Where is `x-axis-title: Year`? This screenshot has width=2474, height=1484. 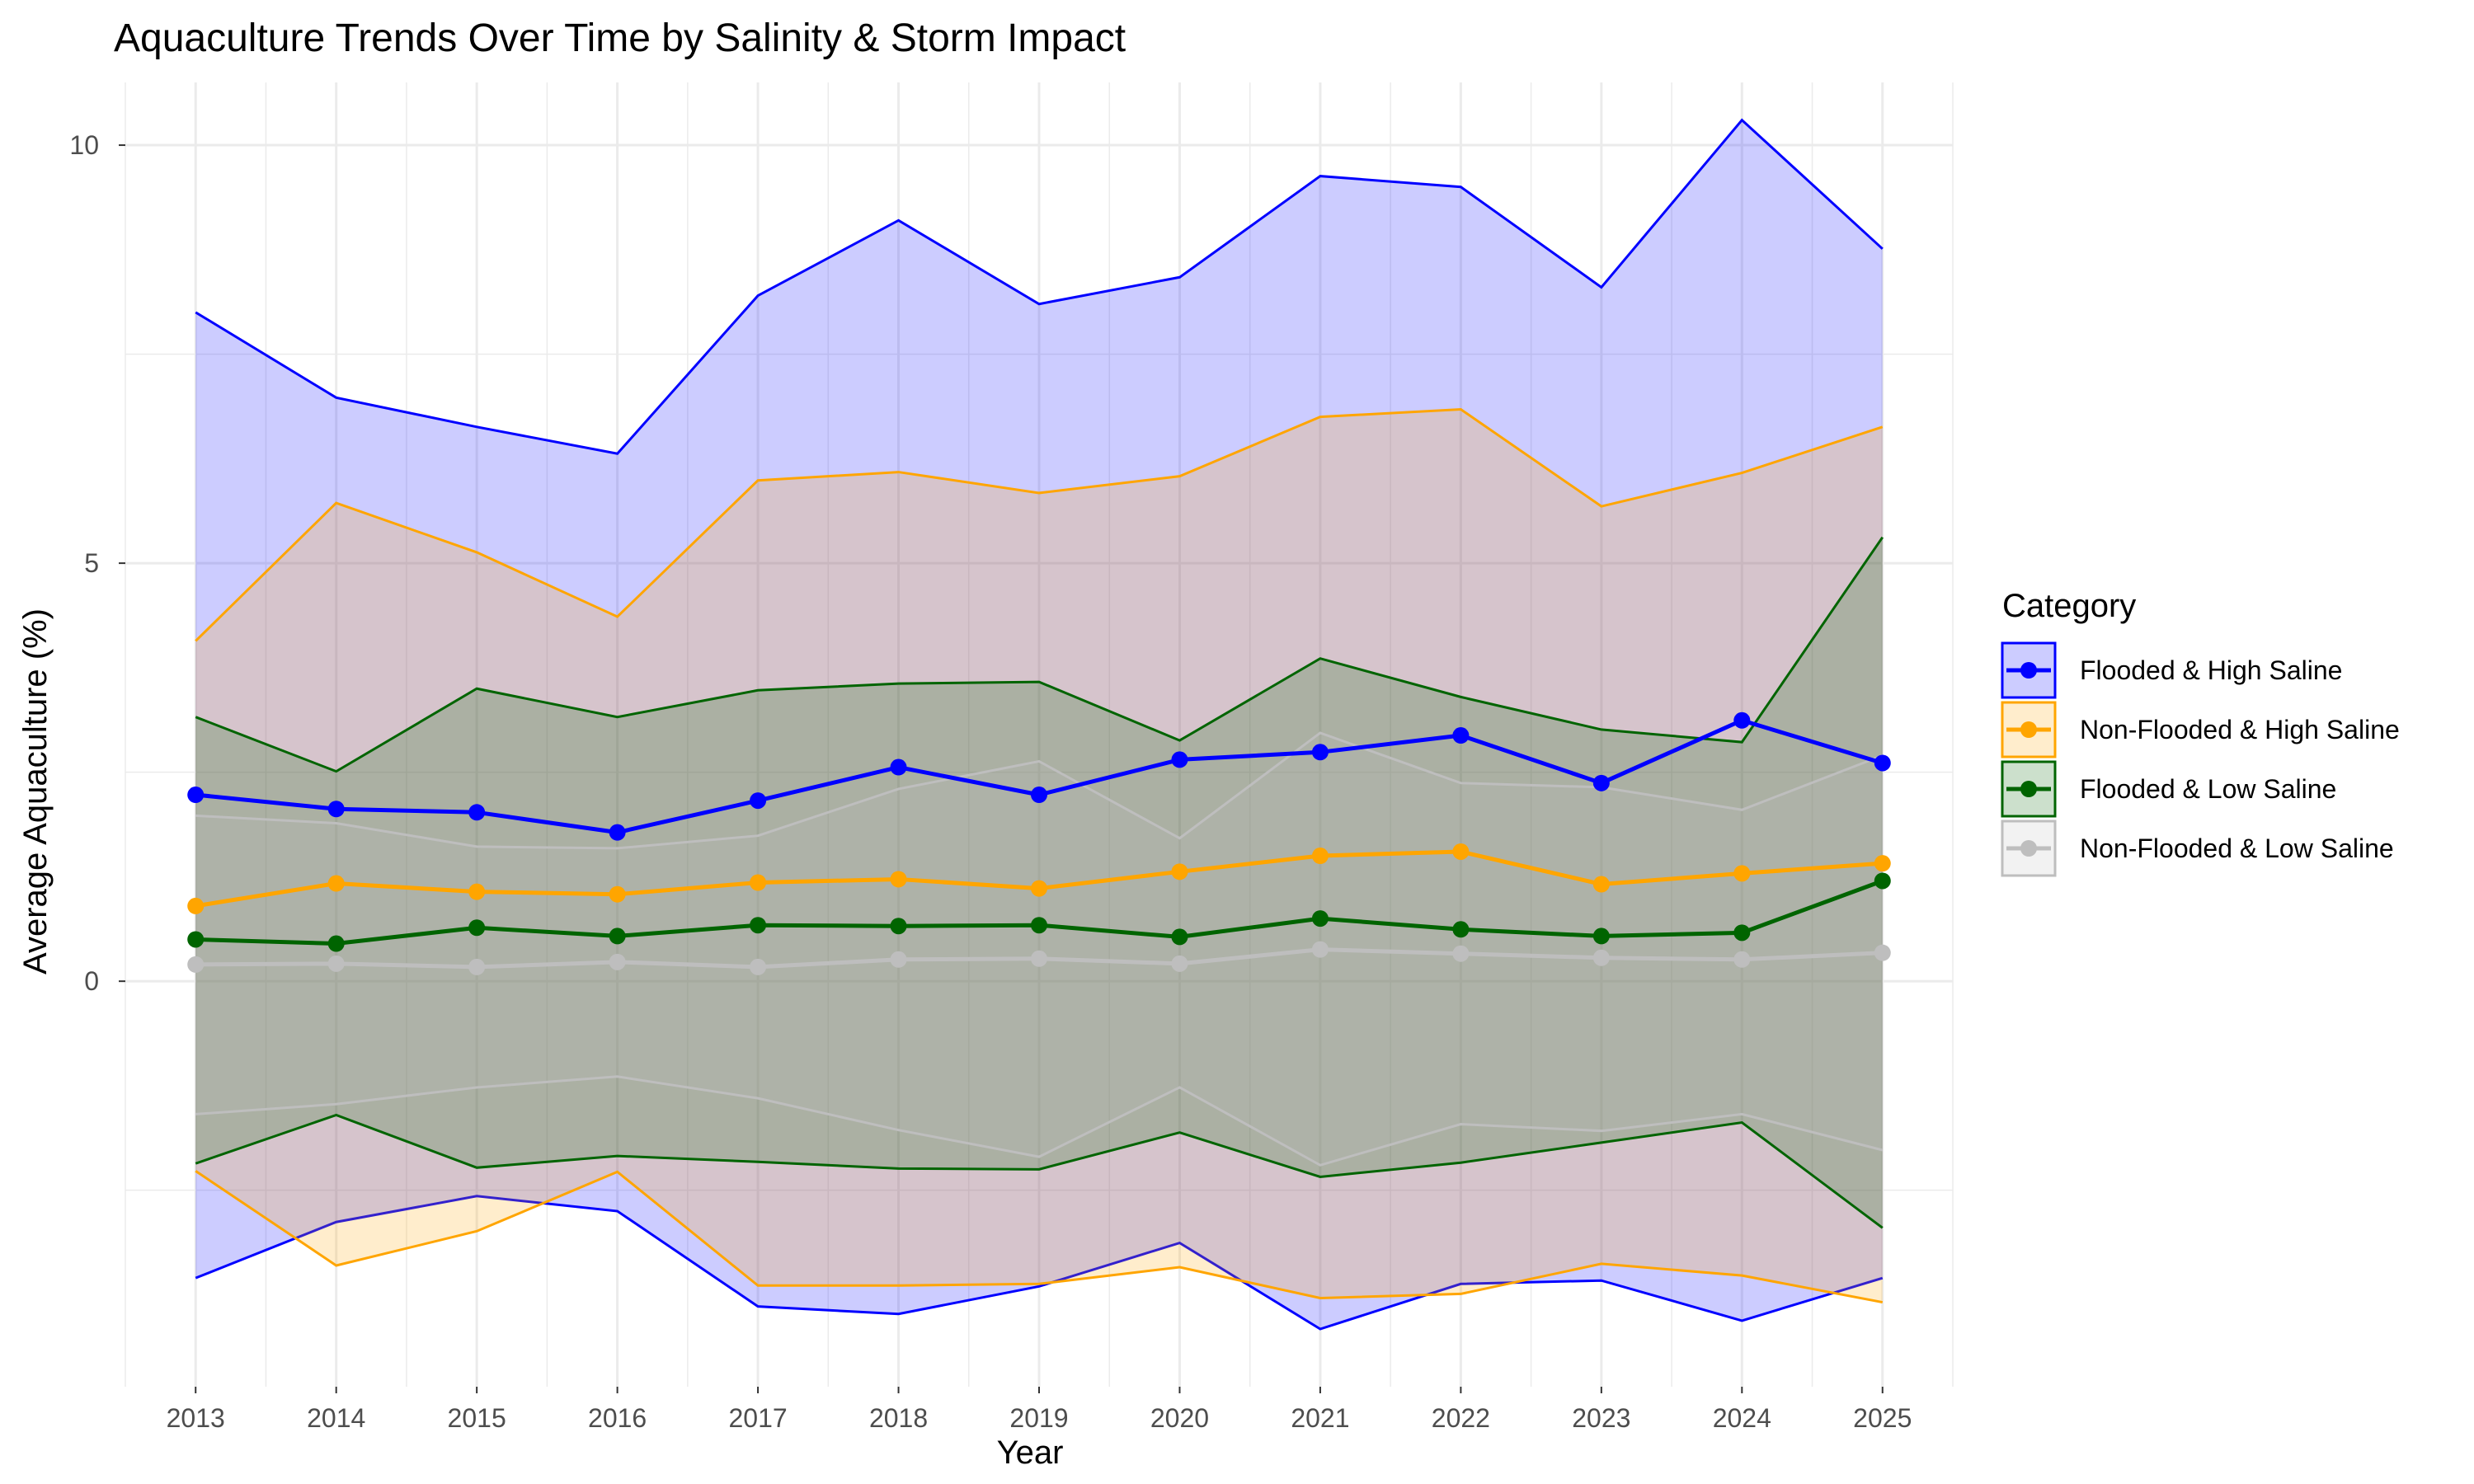 x-axis-title: Year is located at coordinates (1030, 1453).